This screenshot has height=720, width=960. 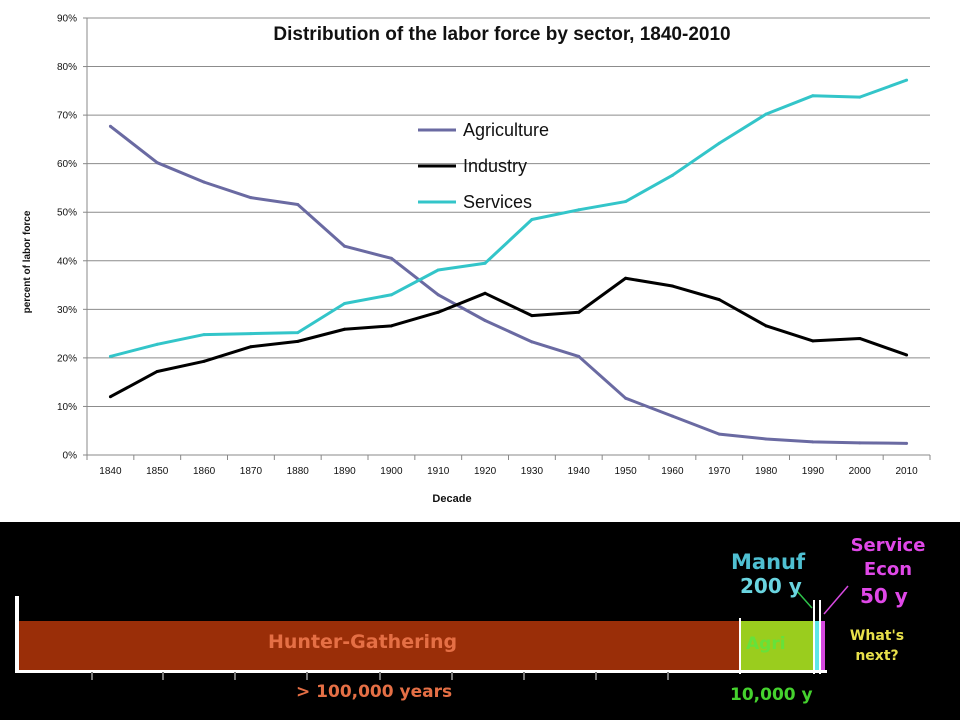 I want to click on x-tick-label: 1850, so click(x=157, y=471).